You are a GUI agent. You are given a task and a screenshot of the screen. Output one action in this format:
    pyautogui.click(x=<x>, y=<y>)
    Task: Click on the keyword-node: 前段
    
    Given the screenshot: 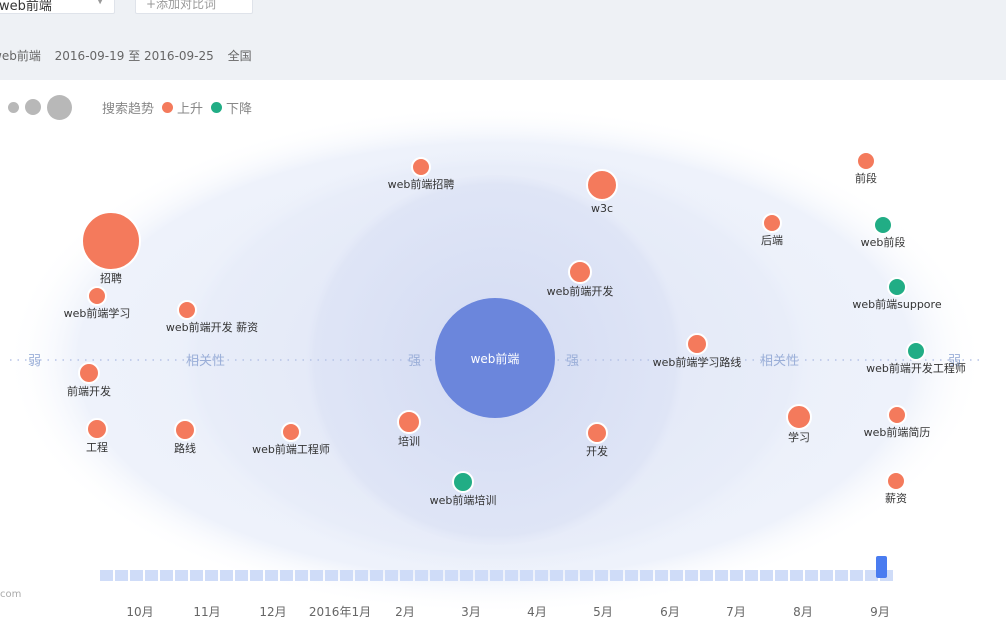 What is the action you would take?
    pyautogui.click(x=866, y=168)
    